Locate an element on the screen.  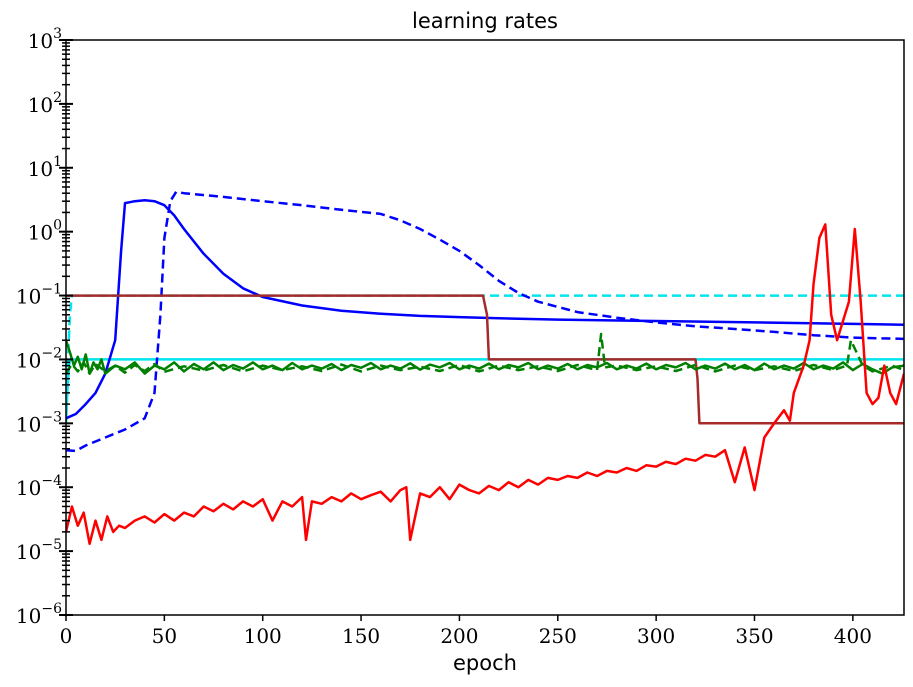
y-tick-label: 10⁻⁴ is located at coordinates (39, 486).